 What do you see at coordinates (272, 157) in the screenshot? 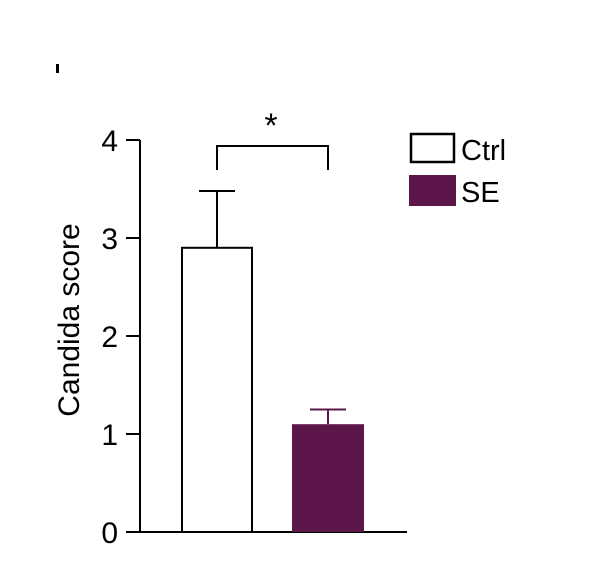
I see `bracket-line` at bounding box center [272, 157].